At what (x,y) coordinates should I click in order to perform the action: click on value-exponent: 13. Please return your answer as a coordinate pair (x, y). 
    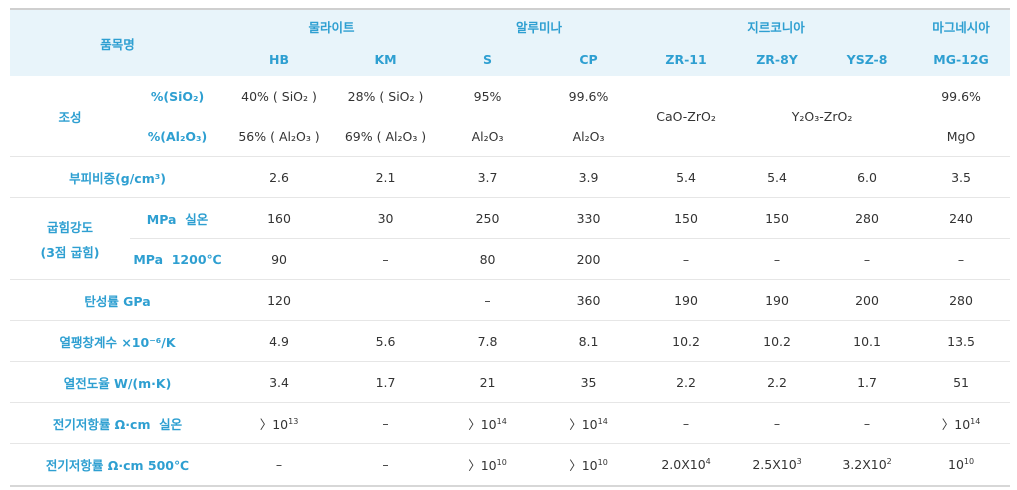
    Looking at the image, I should click on (293, 421).